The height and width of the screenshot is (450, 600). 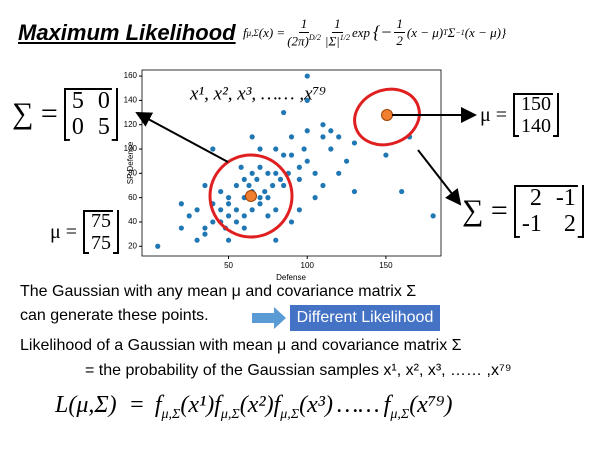 What do you see at coordinates (451, 32) in the screenshot?
I see `term: Σ` at bounding box center [451, 32].